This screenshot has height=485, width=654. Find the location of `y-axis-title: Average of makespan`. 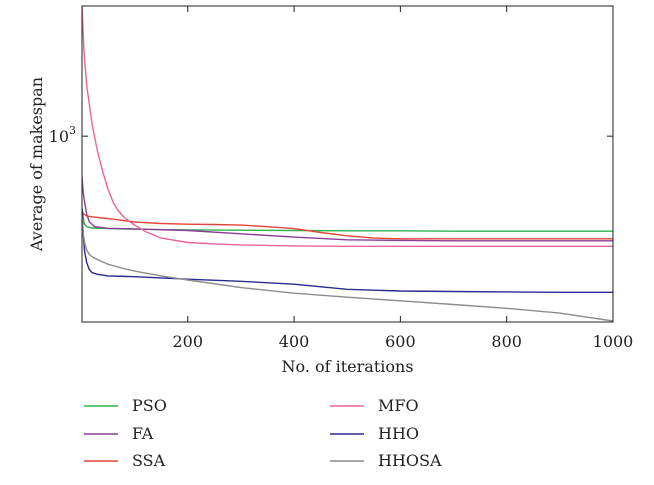

y-axis-title: Average of makespan is located at coordinates (36, 164).